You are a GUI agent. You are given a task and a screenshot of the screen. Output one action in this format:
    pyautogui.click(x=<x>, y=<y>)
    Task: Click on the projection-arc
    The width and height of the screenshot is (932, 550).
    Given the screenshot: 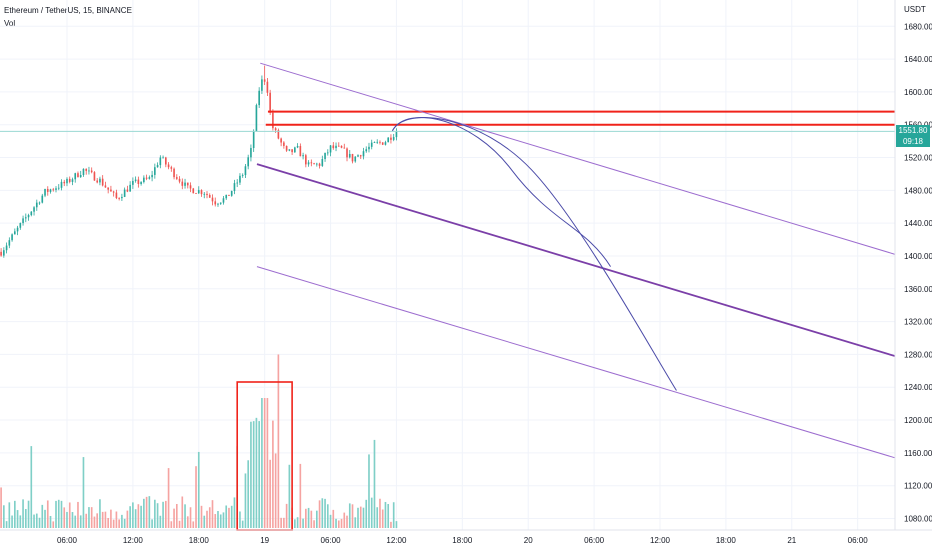 What is the action you would take?
    pyautogui.click(x=501, y=192)
    